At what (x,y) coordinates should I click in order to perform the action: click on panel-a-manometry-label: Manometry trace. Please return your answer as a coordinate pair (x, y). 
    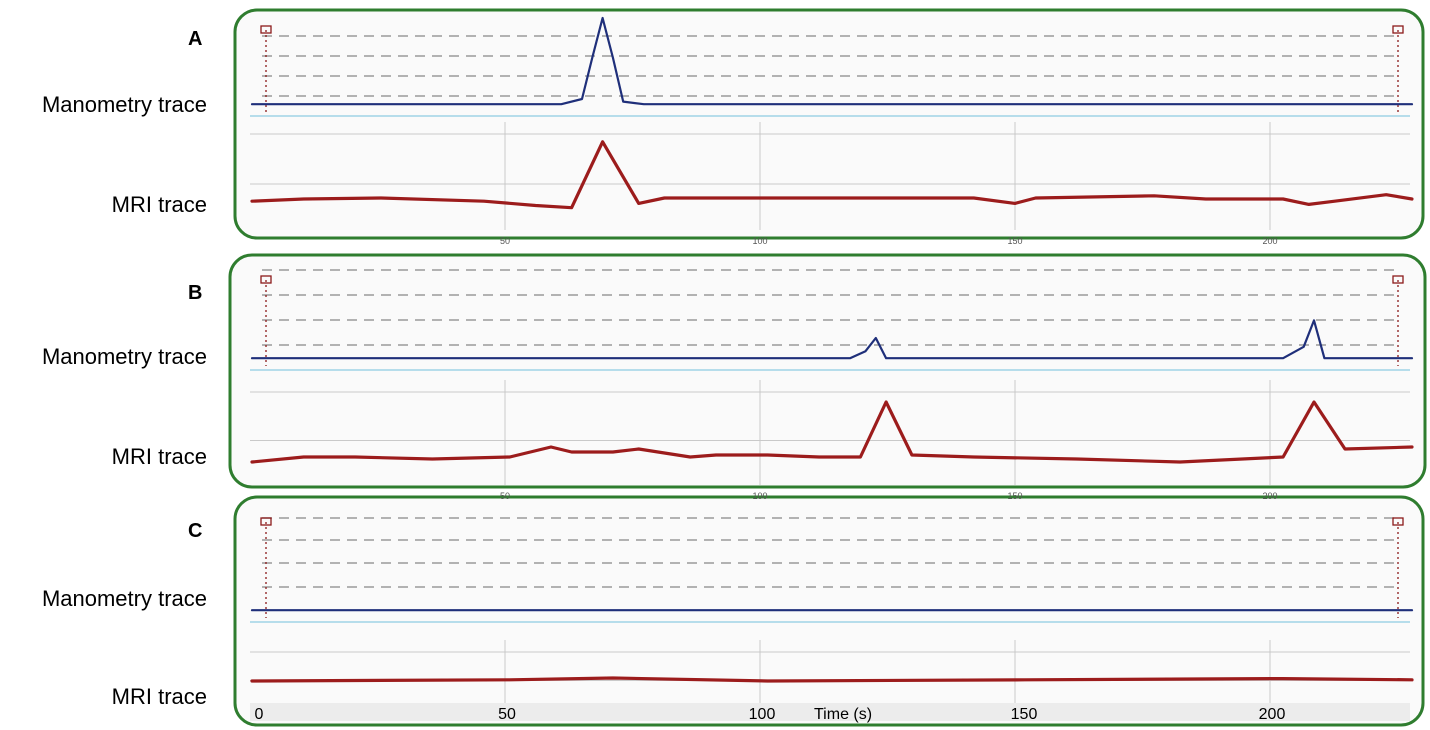
    Looking at the image, I should click on (124, 104).